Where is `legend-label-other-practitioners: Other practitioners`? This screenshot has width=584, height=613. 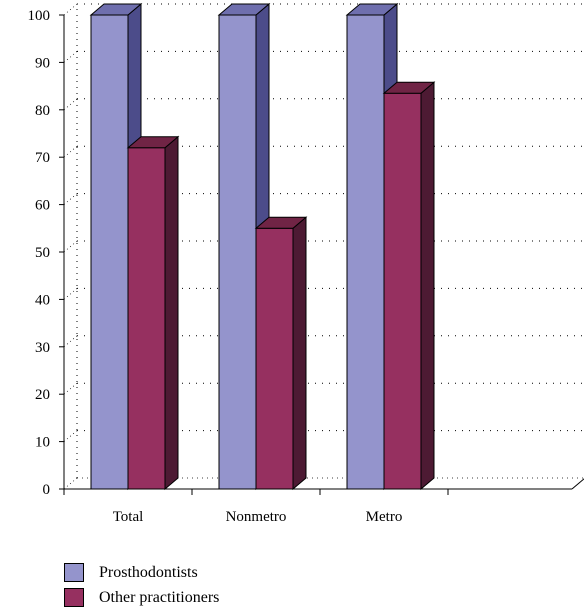
legend-label-other-practitioners: Other practitioners is located at coordinates (159, 597).